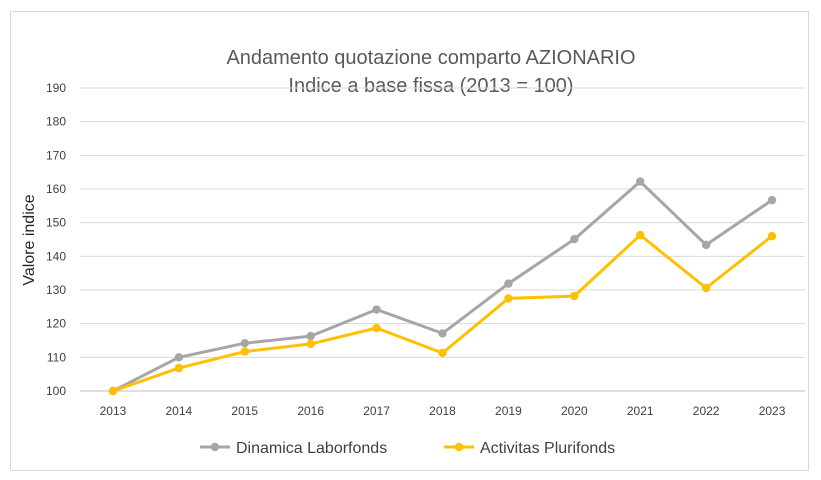  What do you see at coordinates (56, 88) in the screenshot?
I see `y-tick-190: 190` at bounding box center [56, 88].